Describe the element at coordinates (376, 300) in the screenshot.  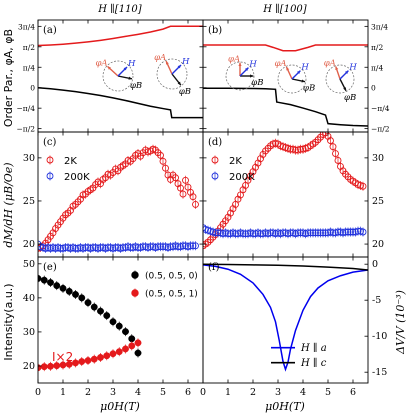
I see `y-tick-label: -5` at that location.